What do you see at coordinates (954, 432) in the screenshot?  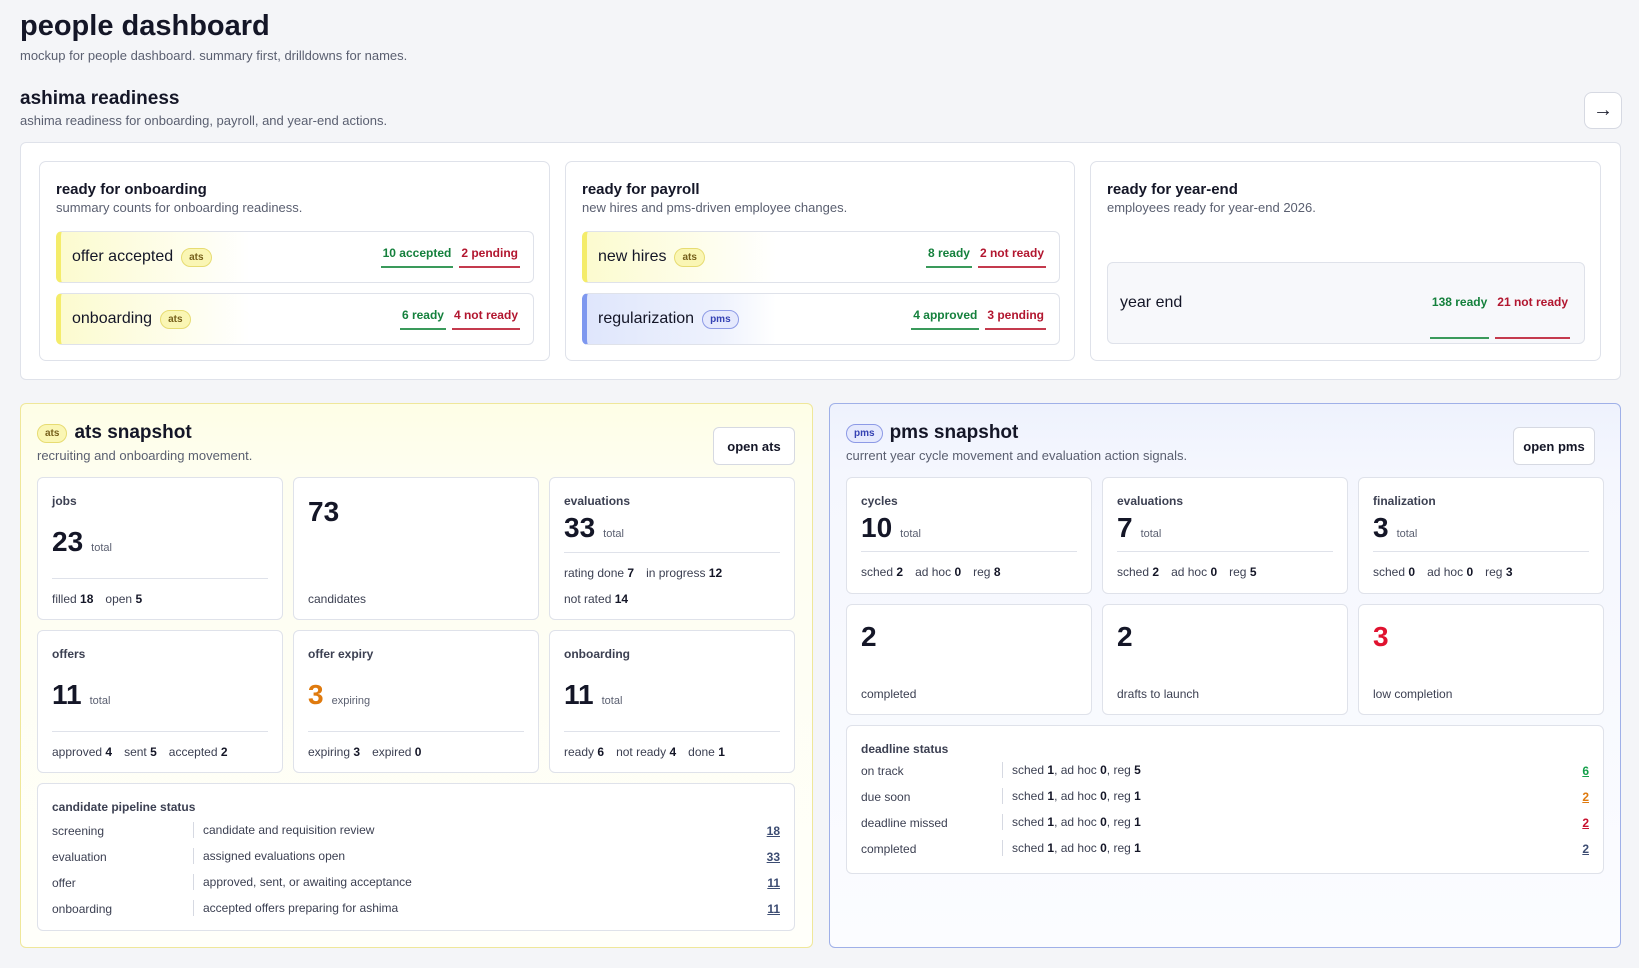 I see `pms-title: pms snapshot` at bounding box center [954, 432].